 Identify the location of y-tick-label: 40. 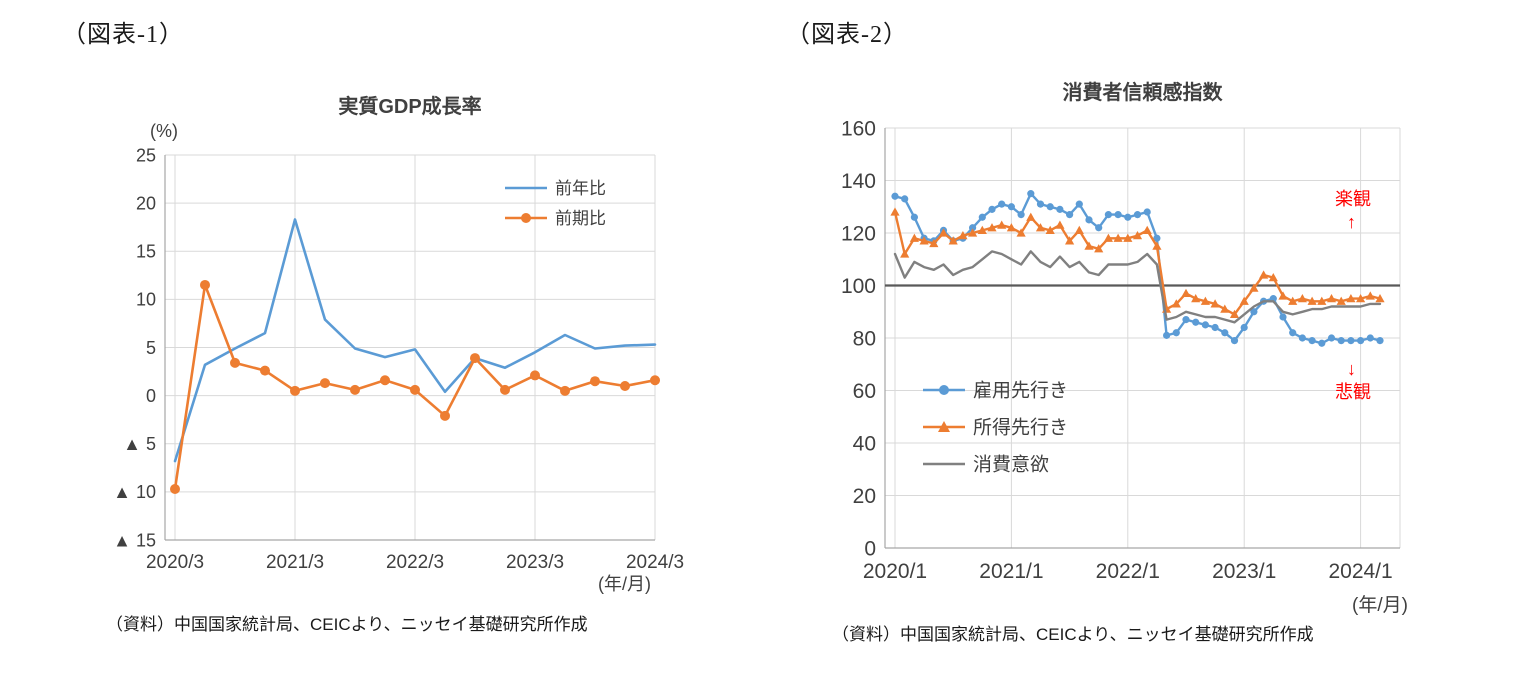
(864, 443).